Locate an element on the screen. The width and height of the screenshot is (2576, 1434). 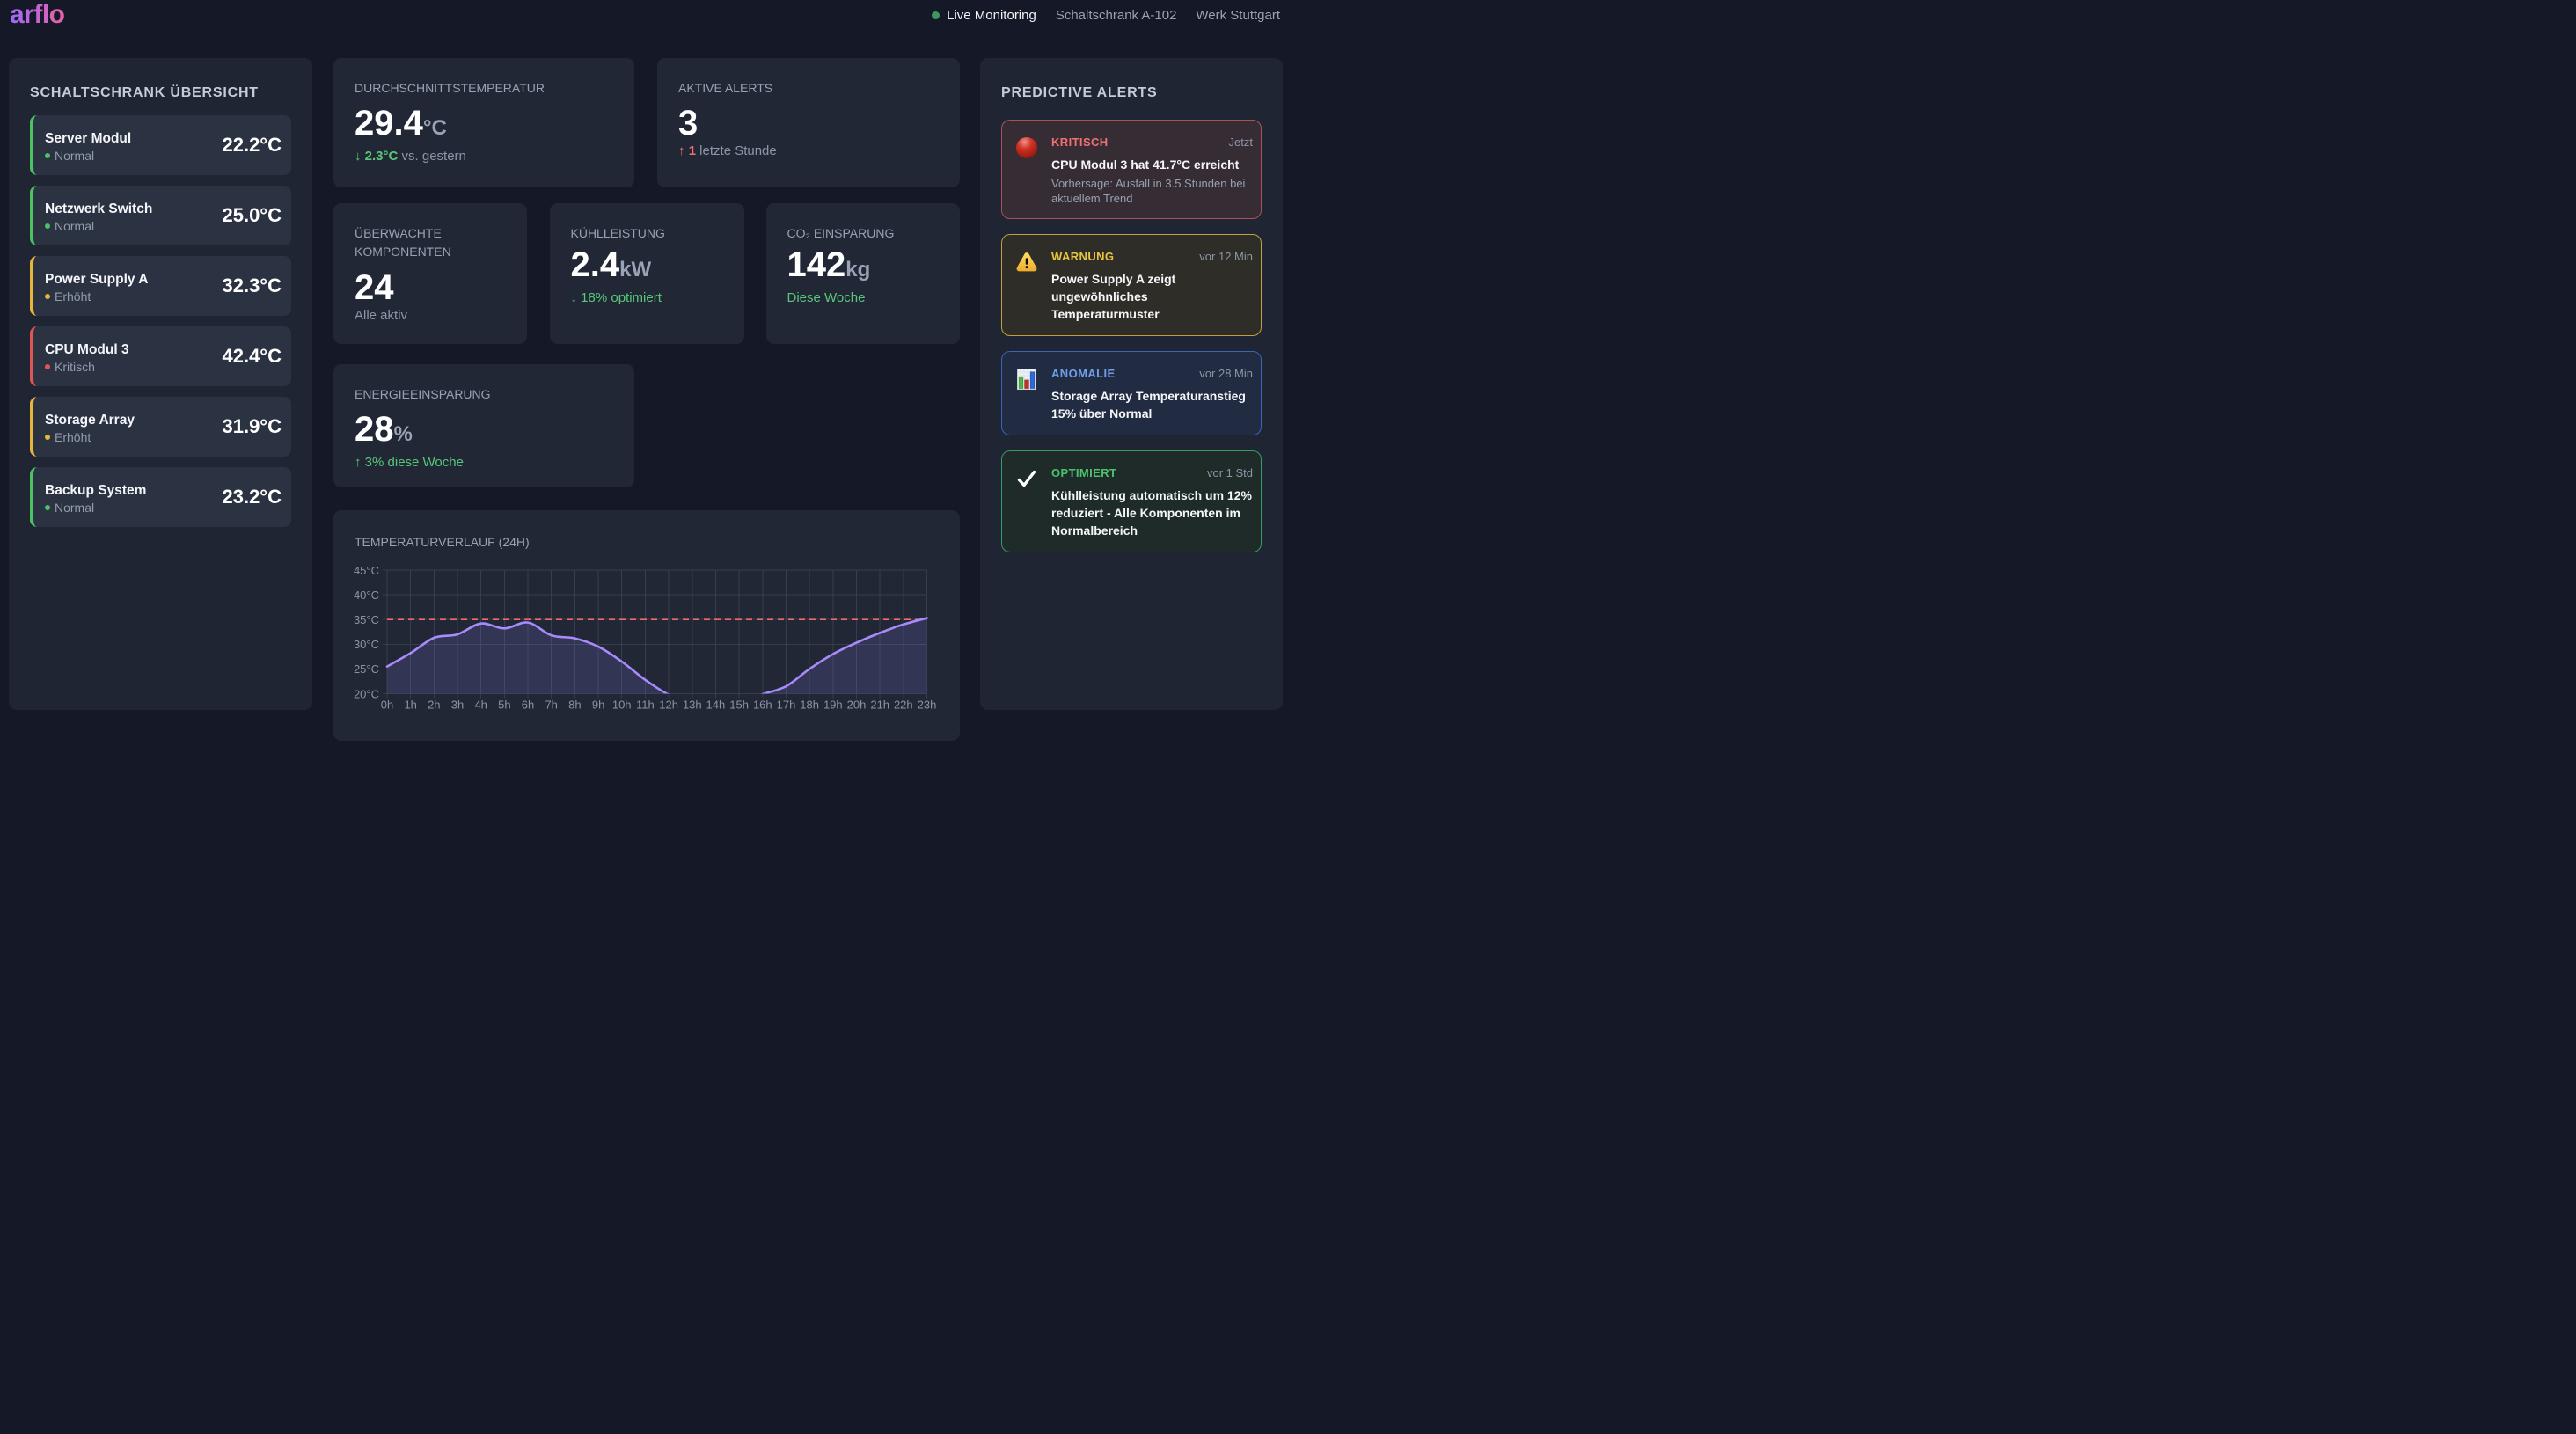
svg-text: 40°C is located at coordinates (366, 594).